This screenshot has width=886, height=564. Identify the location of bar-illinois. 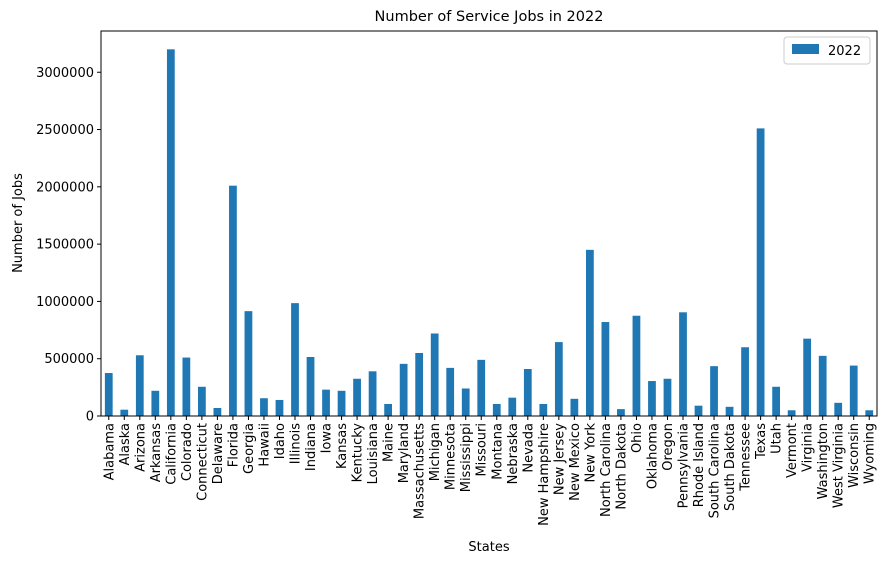
(295, 359).